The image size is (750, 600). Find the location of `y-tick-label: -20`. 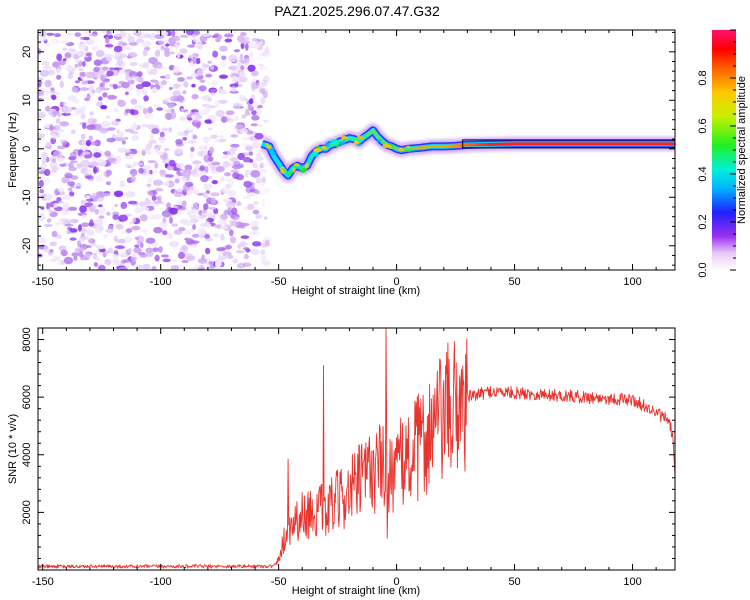

y-tick-label: -20 is located at coordinates (27, 246).